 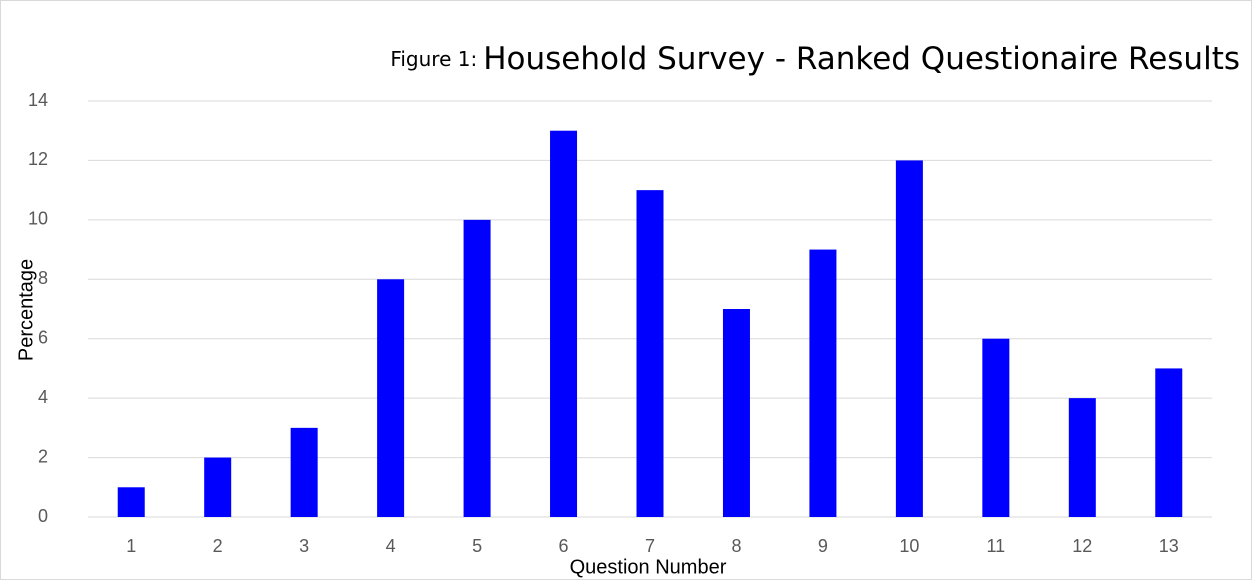 What do you see at coordinates (304, 546) in the screenshot?
I see `x-tick-label: 3` at bounding box center [304, 546].